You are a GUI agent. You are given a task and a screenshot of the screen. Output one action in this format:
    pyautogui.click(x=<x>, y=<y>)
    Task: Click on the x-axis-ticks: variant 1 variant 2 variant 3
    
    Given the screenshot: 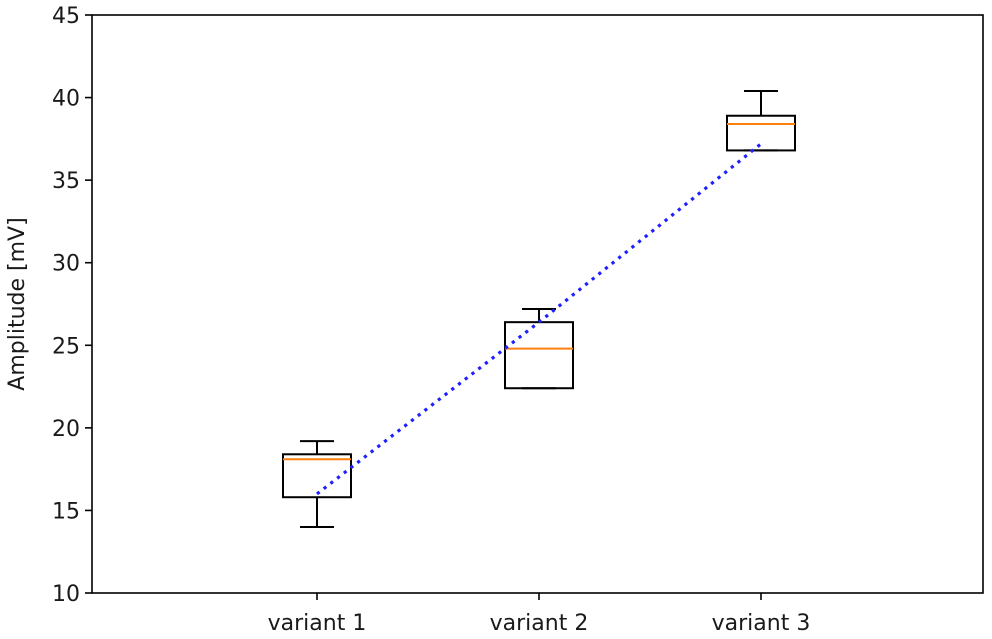 What is the action you would take?
    pyautogui.click(x=539, y=614)
    